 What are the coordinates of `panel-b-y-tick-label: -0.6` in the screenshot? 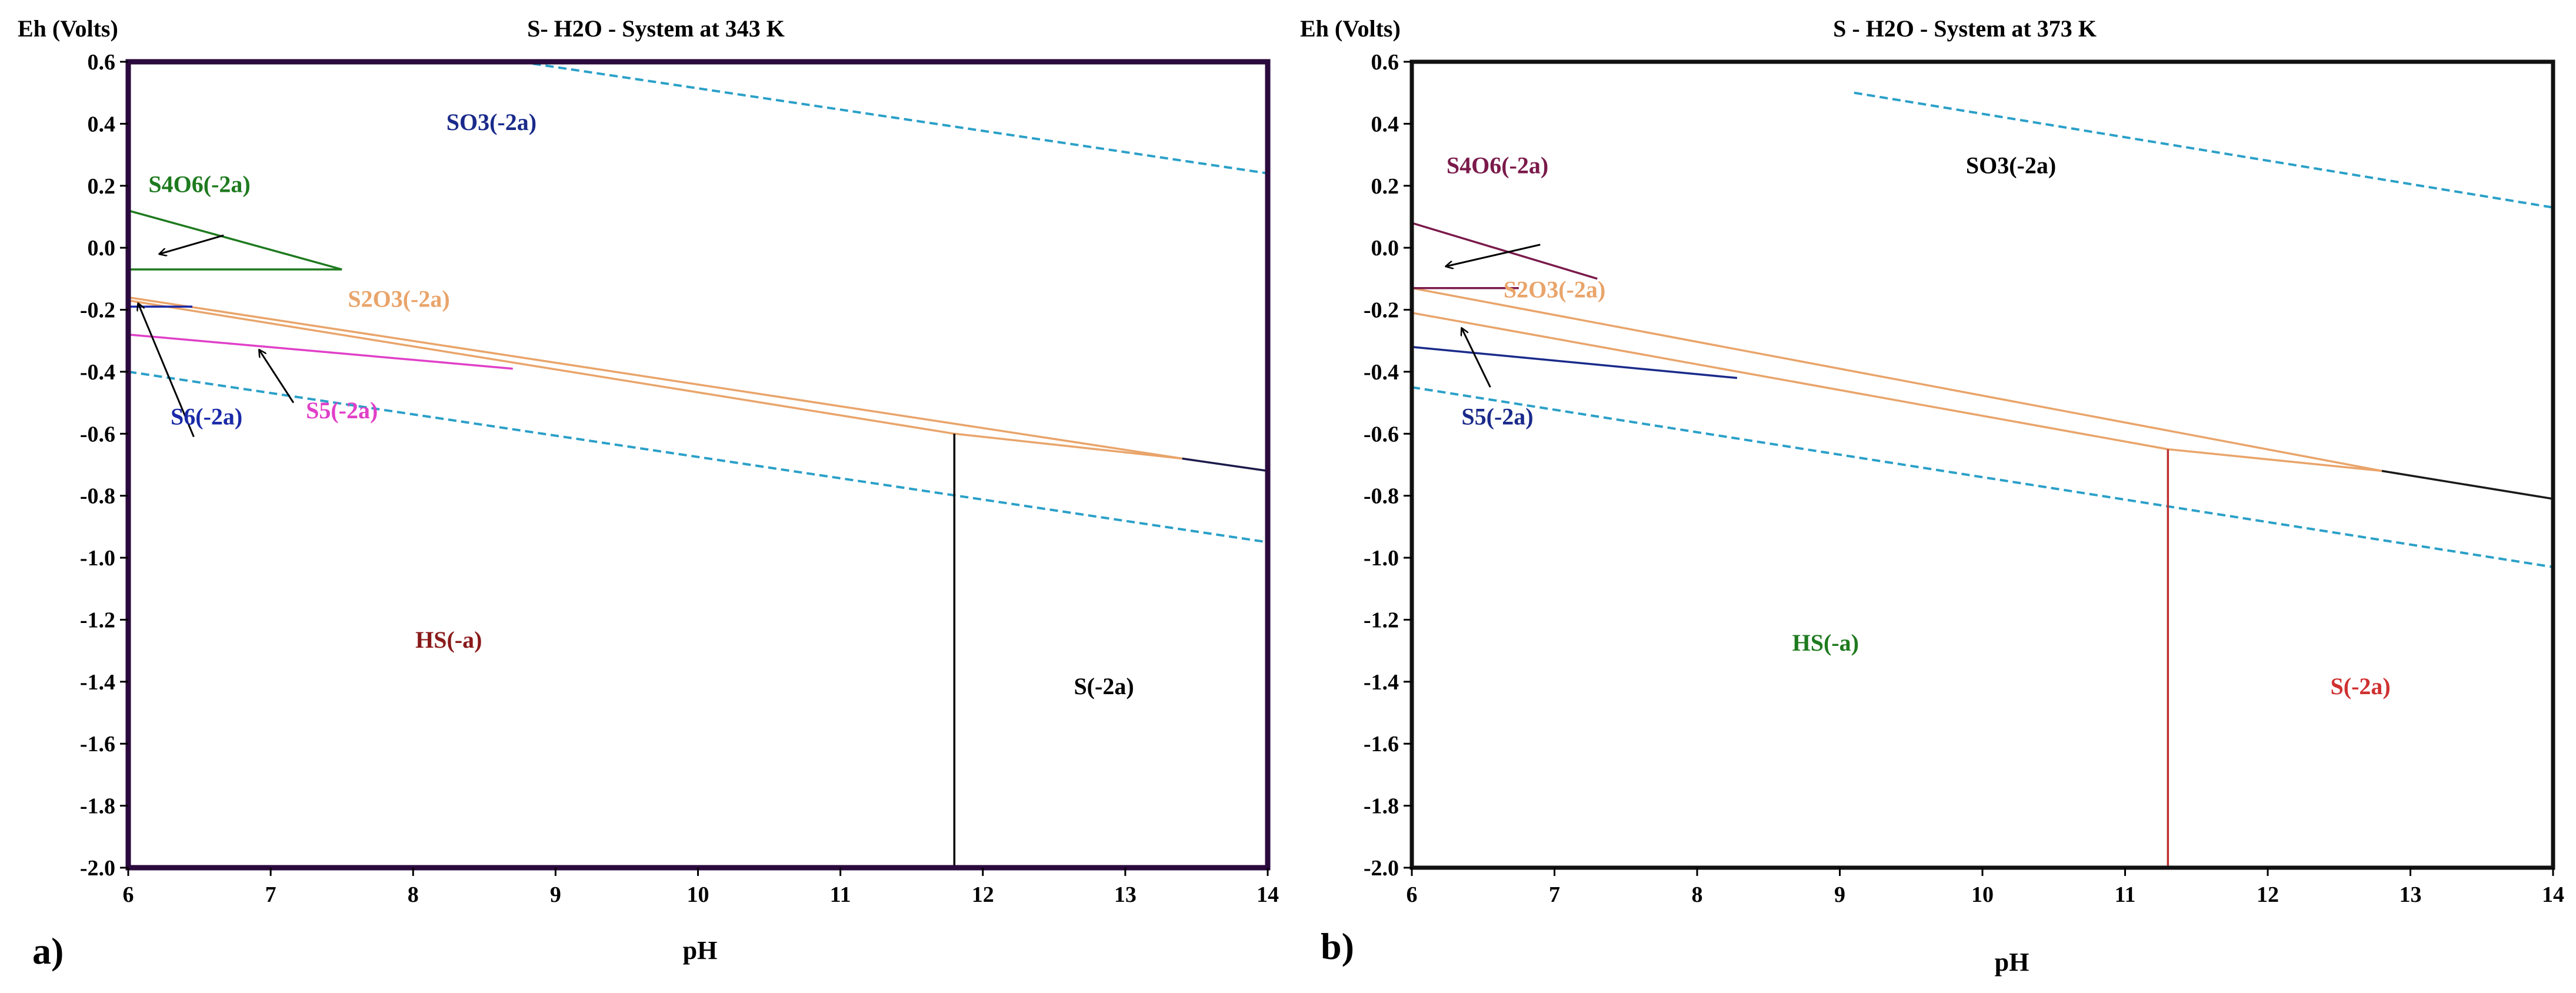 It's located at (1381, 434).